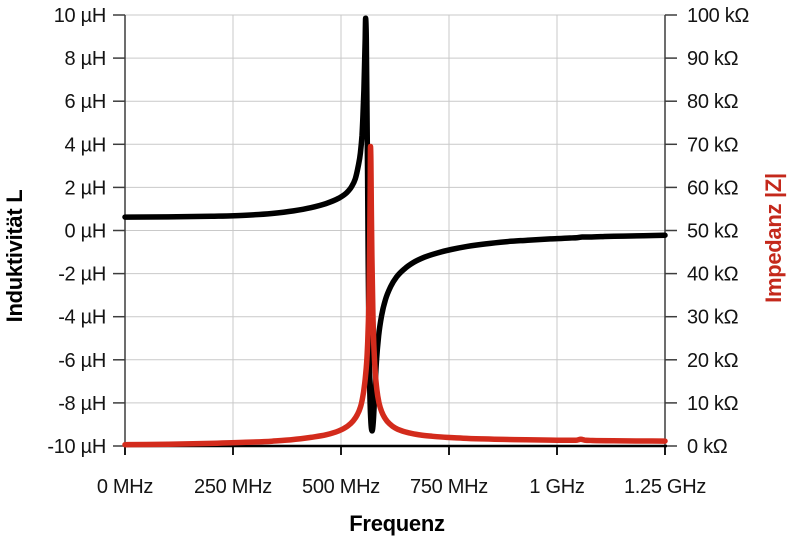 This screenshot has height=546, width=800. What do you see at coordinates (80, 16) in the screenshot?
I see `y-left-tick-label: 10 µH` at bounding box center [80, 16].